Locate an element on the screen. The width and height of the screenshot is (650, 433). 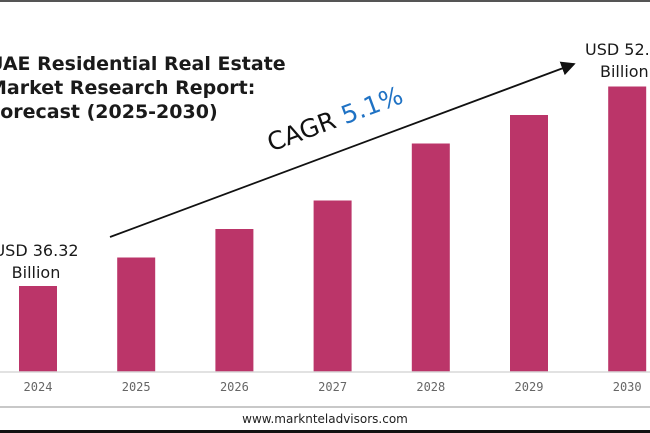
start-value-label-line-1: USD 36.32 is located at coordinates (39, 250).